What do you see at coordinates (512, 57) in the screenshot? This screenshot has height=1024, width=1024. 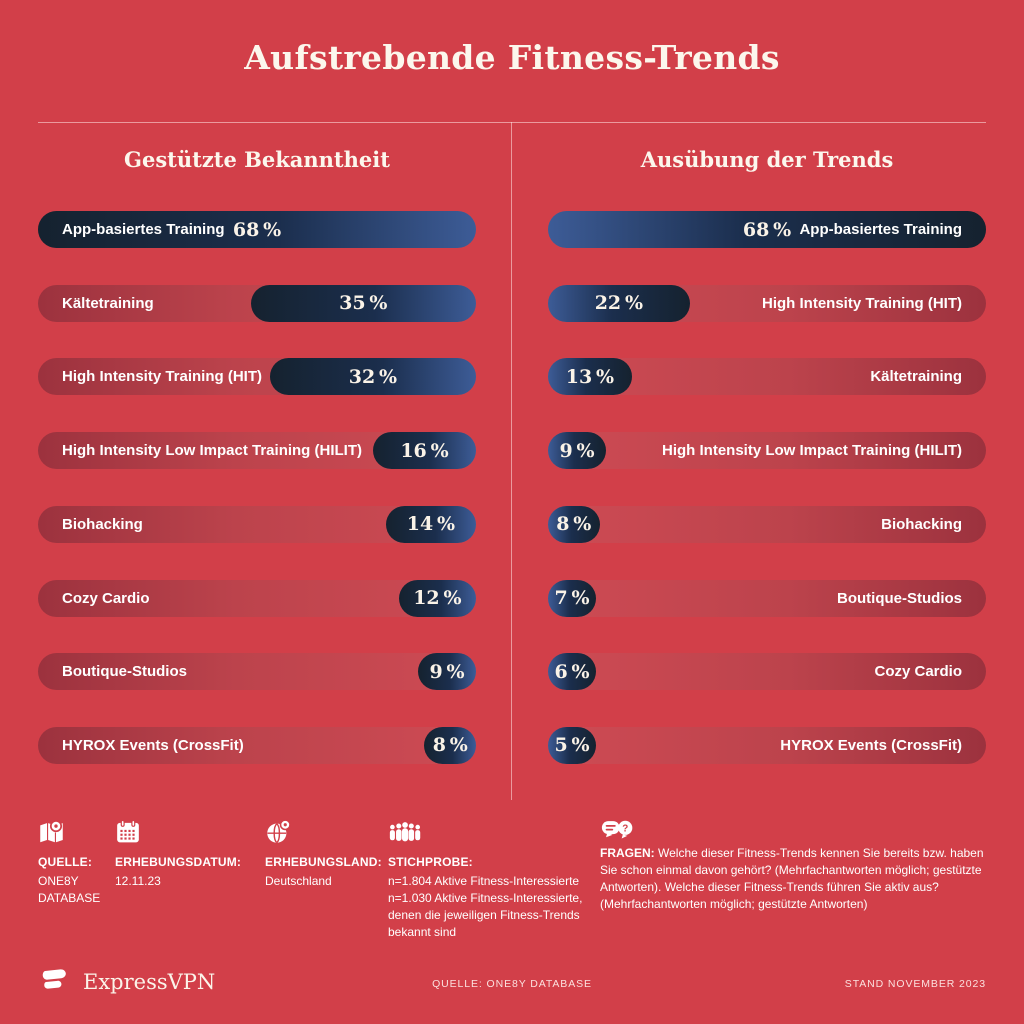 I see `page-title: Aufstrebende Fitness-Trends` at bounding box center [512, 57].